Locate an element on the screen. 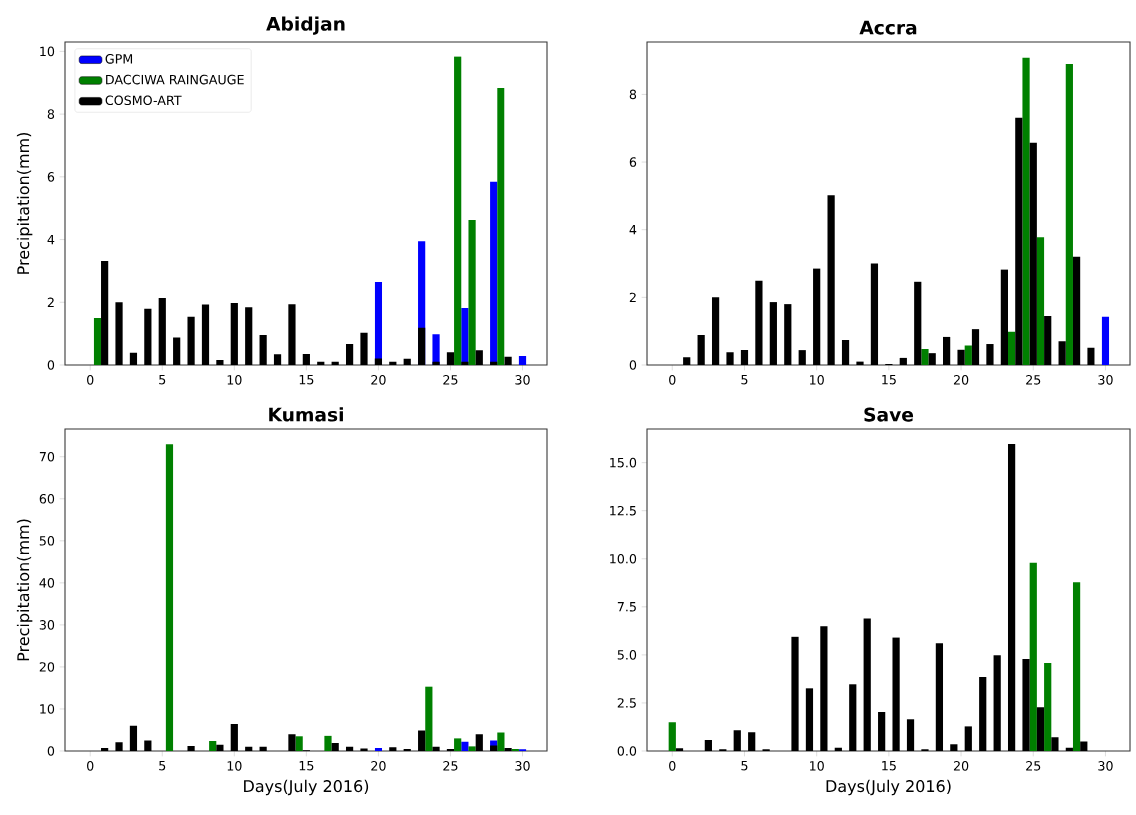 This screenshot has height=815, width=1136. x-axis-title: Days(July 2016) is located at coordinates (306, 787).